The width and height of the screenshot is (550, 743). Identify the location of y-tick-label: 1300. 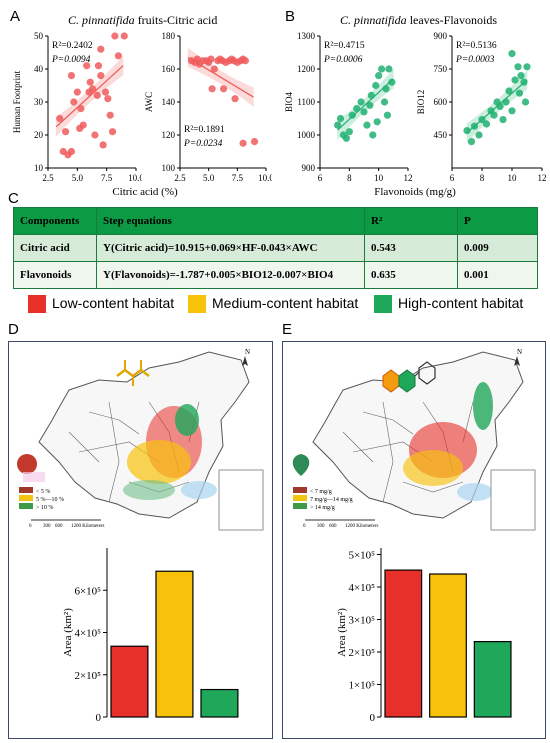
(306, 36).